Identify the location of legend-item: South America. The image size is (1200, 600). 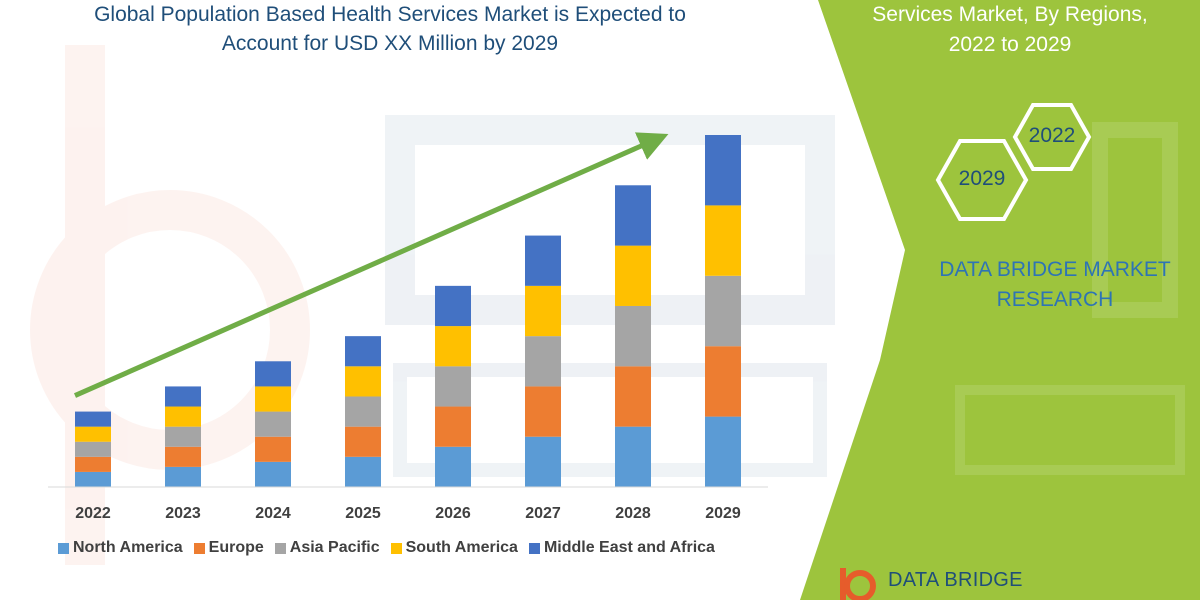
(454, 548).